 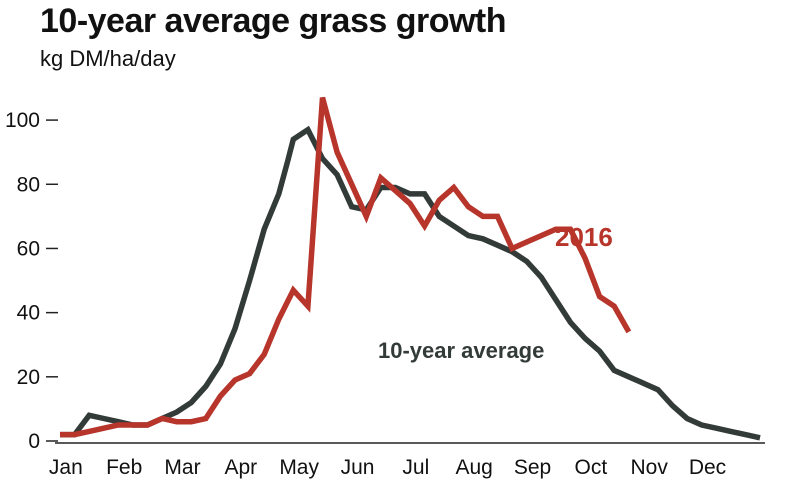 I want to click on y-tick-label: 40, so click(x=28, y=313).